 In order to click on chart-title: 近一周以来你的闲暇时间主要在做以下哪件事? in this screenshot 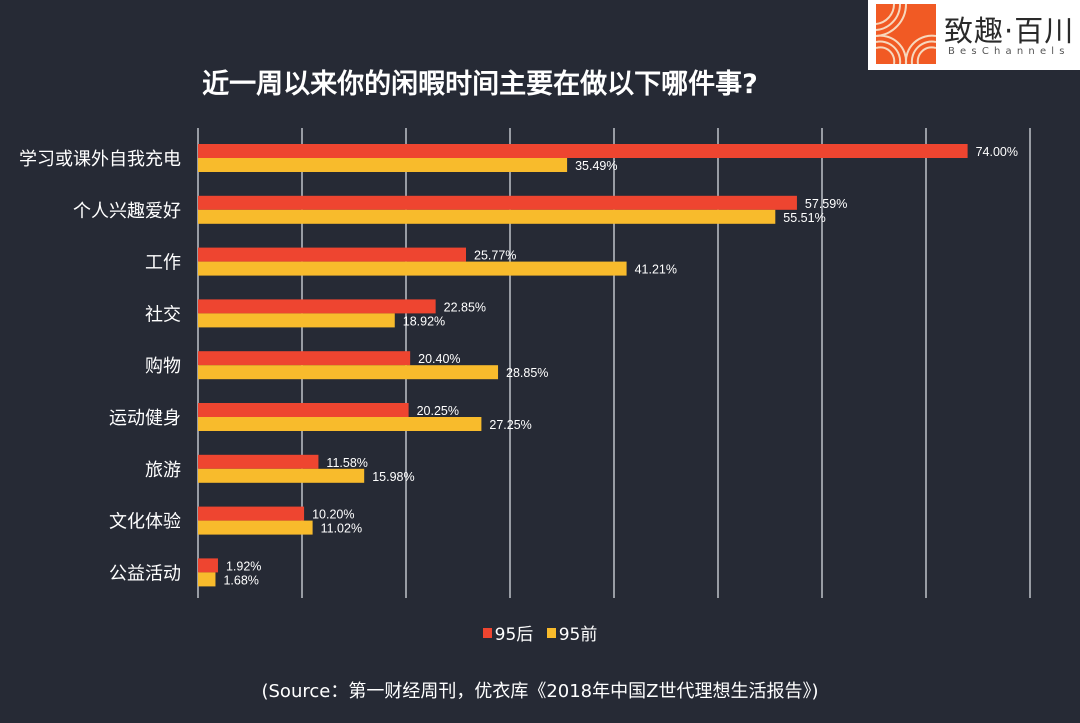, I will do `click(540, 81)`.